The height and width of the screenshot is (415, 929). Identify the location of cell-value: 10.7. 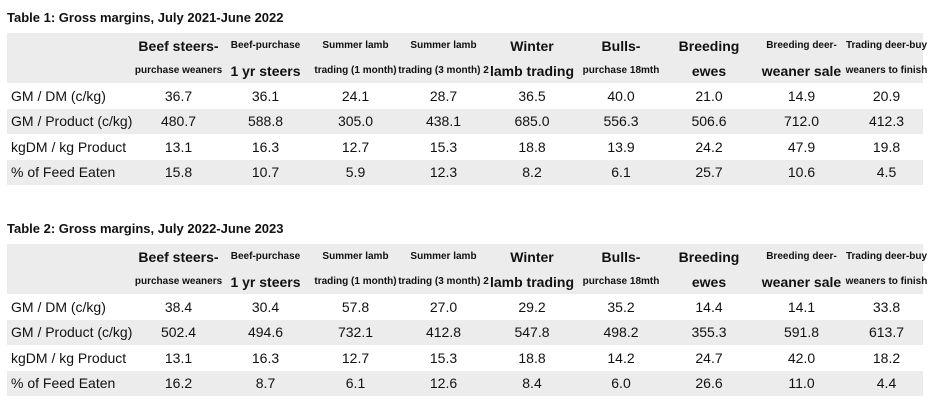
(265, 172).